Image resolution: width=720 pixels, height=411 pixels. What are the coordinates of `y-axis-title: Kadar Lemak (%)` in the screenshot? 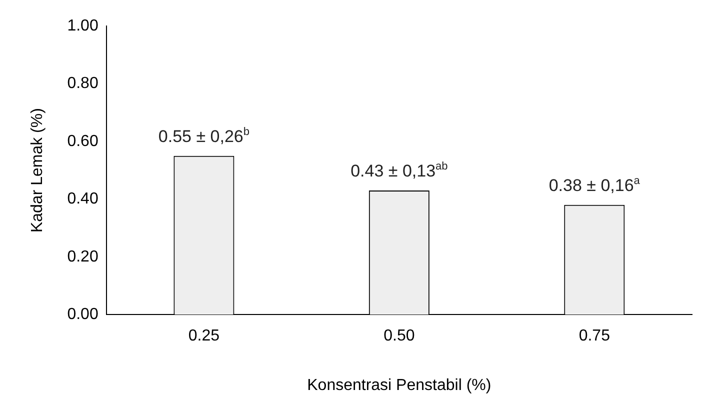 It's located at (37, 170).